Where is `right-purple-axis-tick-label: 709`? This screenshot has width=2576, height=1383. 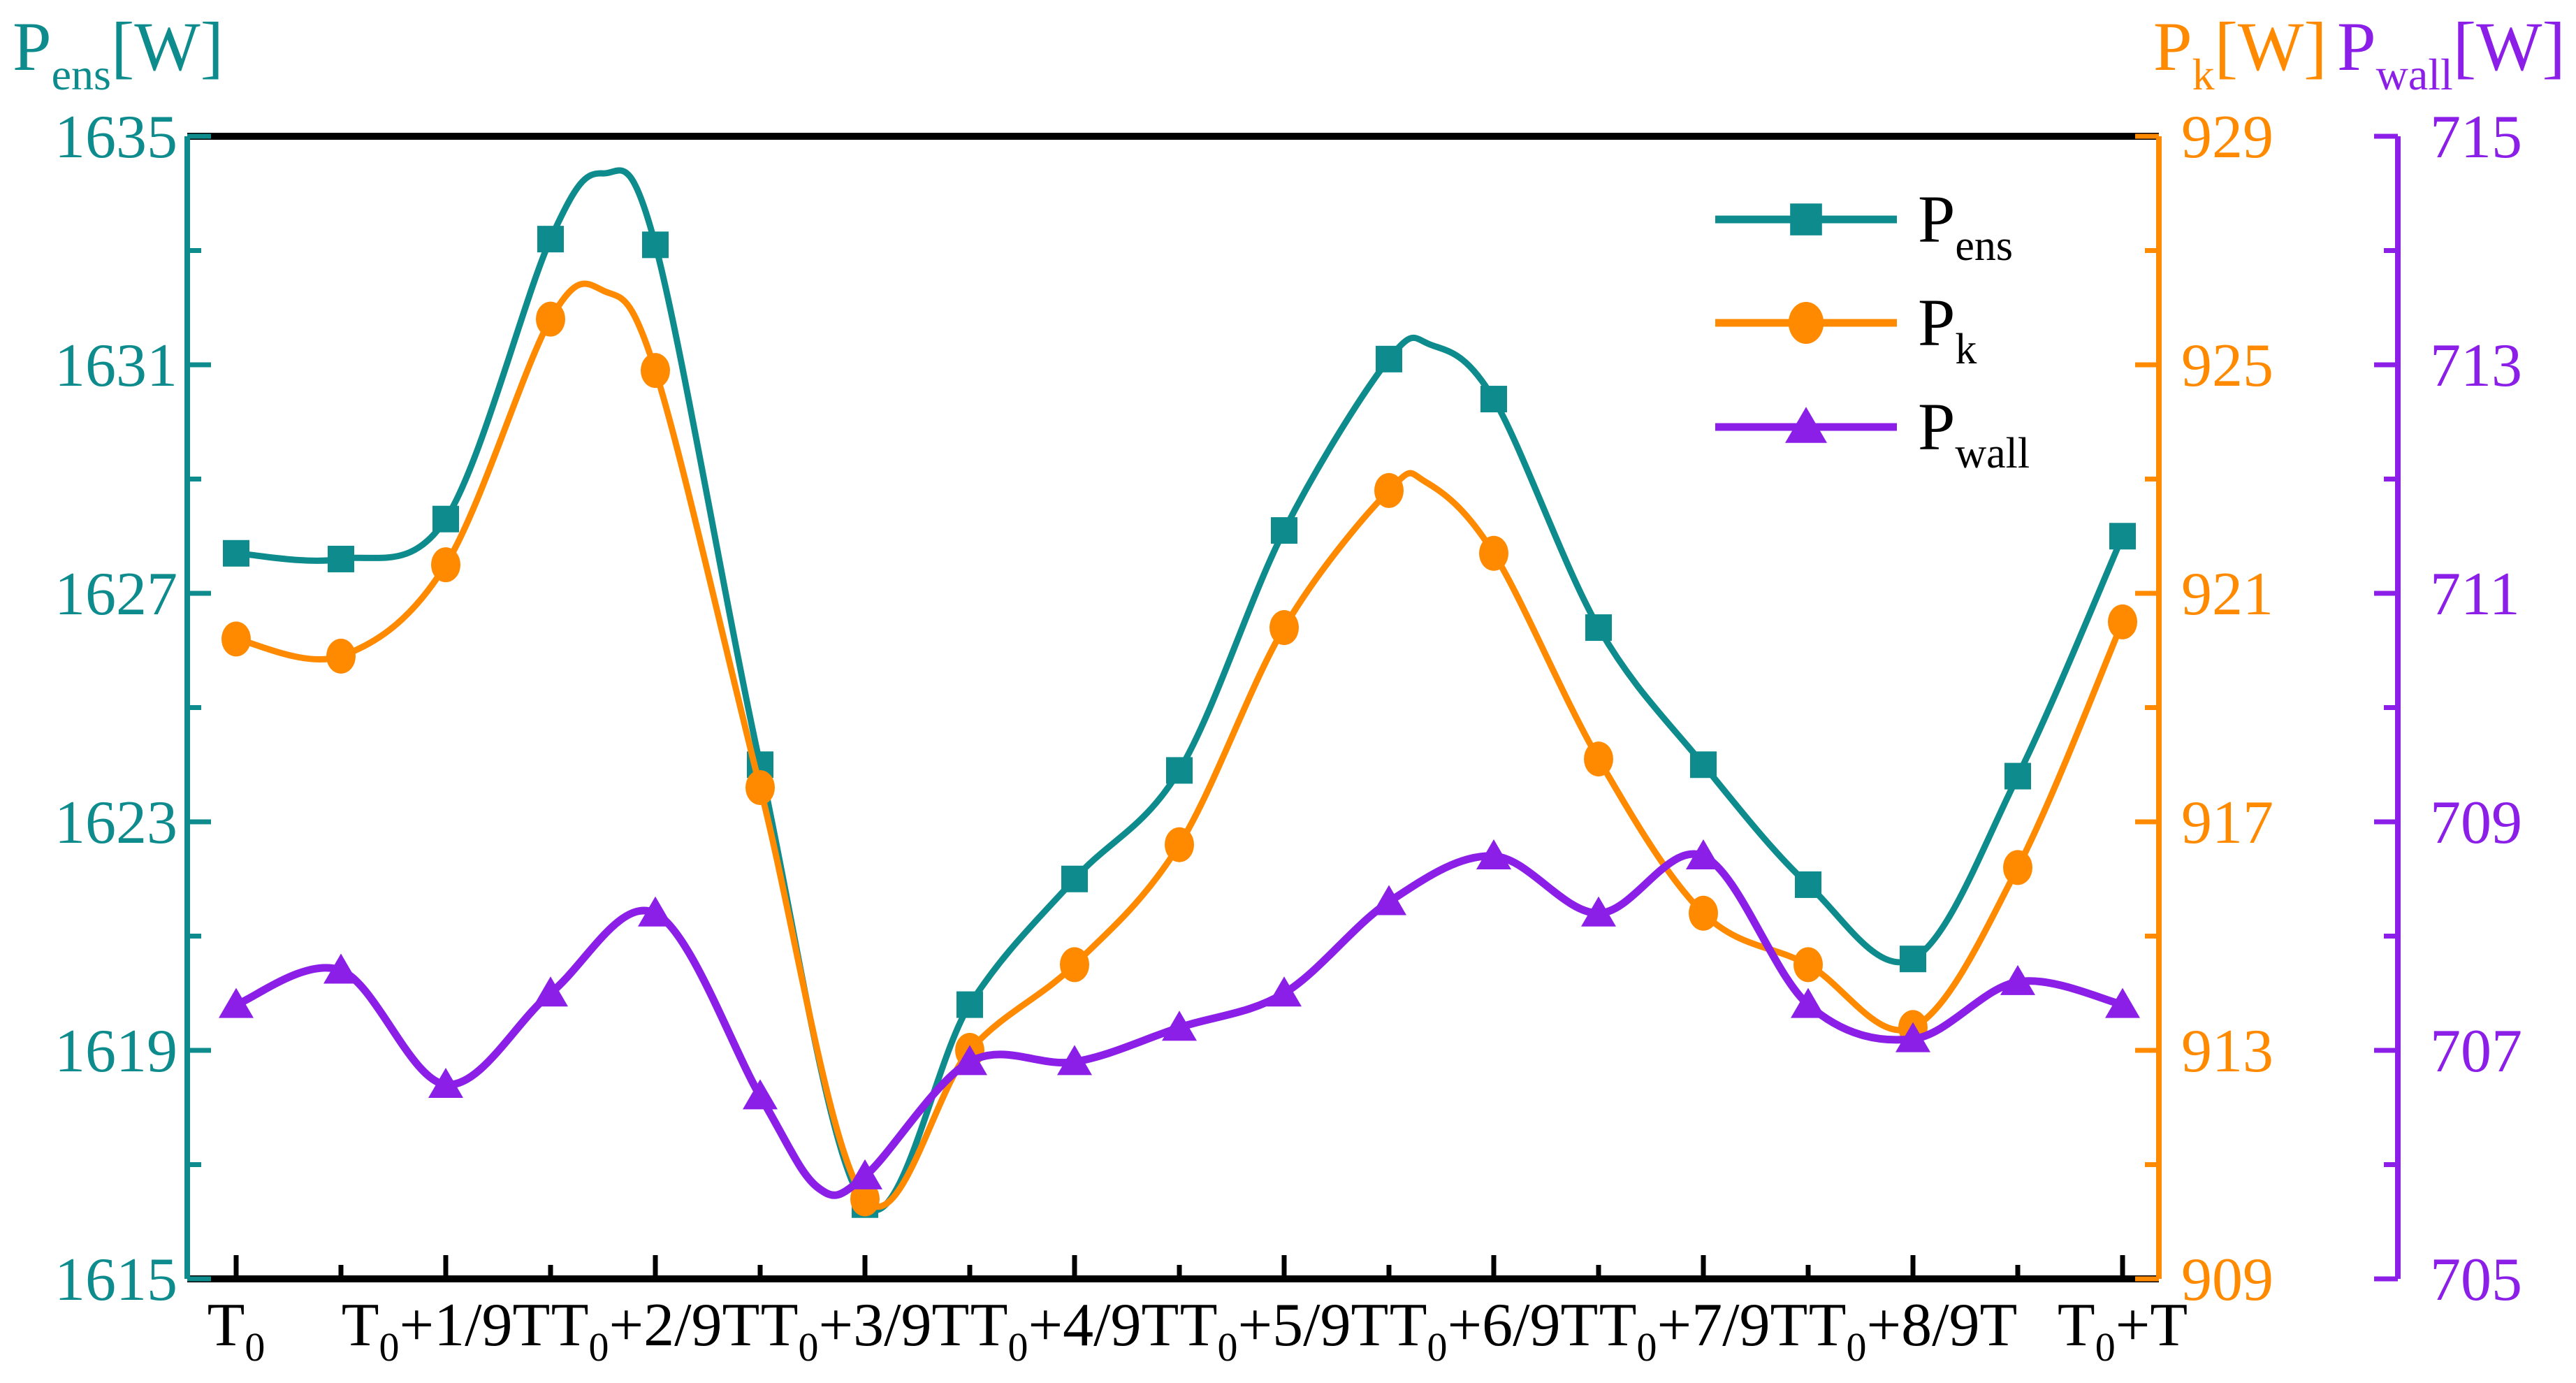
right-purple-axis-tick-label: 709 is located at coordinates (2476, 823).